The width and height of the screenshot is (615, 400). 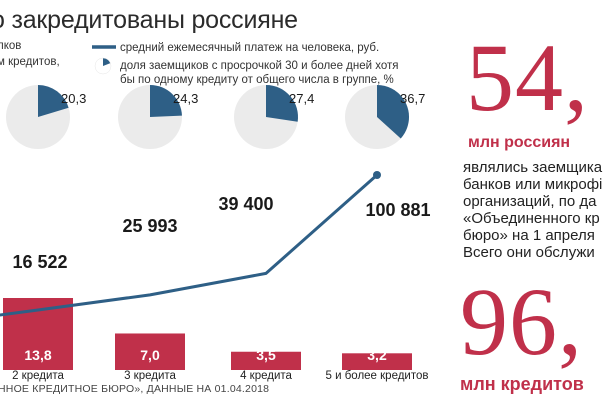 I want to click on payment-value-label-1: 16 522, so click(x=39, y=262).